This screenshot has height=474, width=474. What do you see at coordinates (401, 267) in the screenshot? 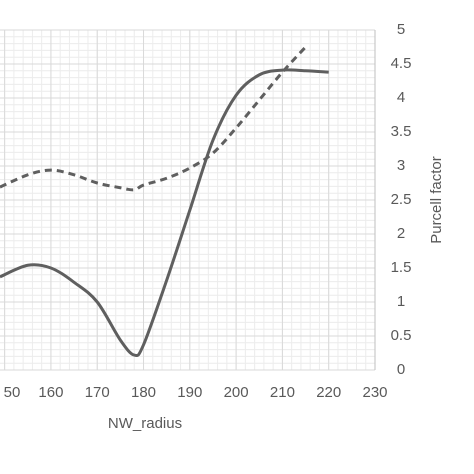
I see `y-tick-label: 1.5` at bounding box center [401, 267].